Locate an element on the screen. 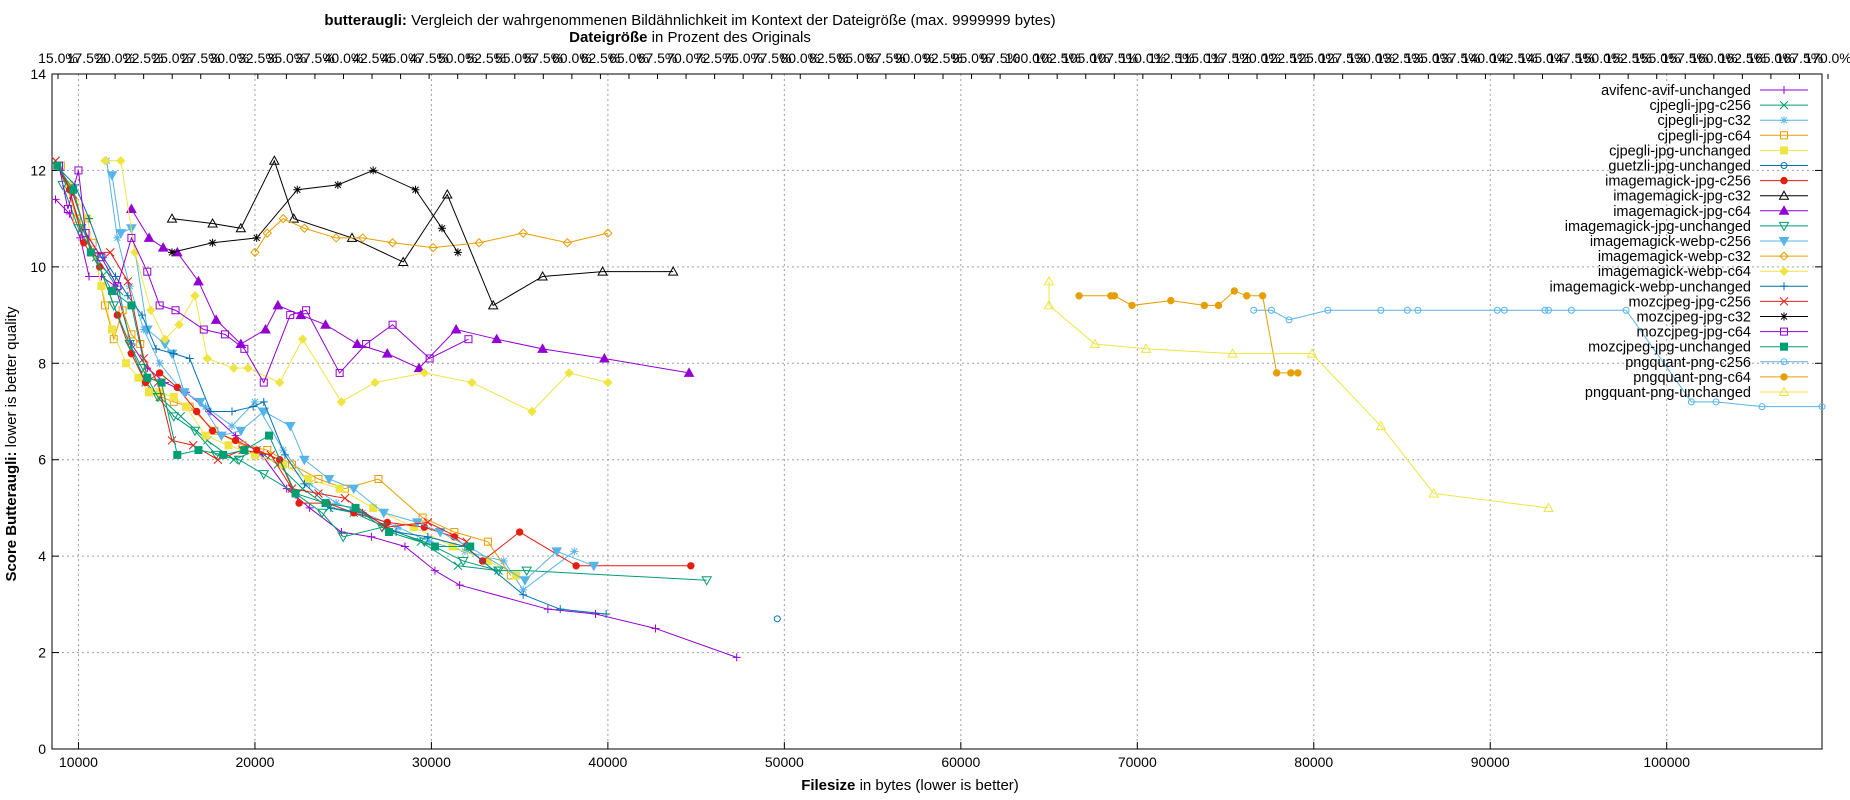 This screenshot has height=800, width=1850. top-tick-label: 152.5% is located at coordinates (1627, 58).